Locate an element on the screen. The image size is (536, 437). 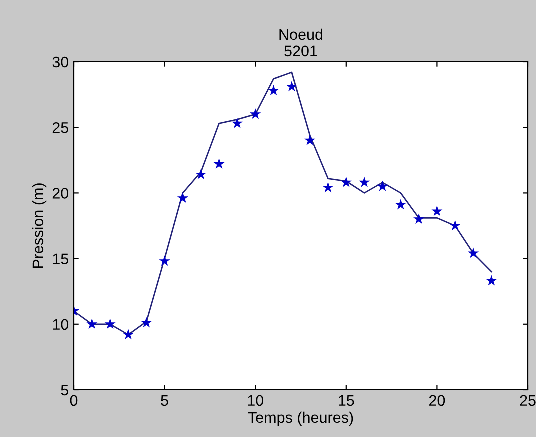
x-tick-label: 0 is located at coordinates (74, 400).